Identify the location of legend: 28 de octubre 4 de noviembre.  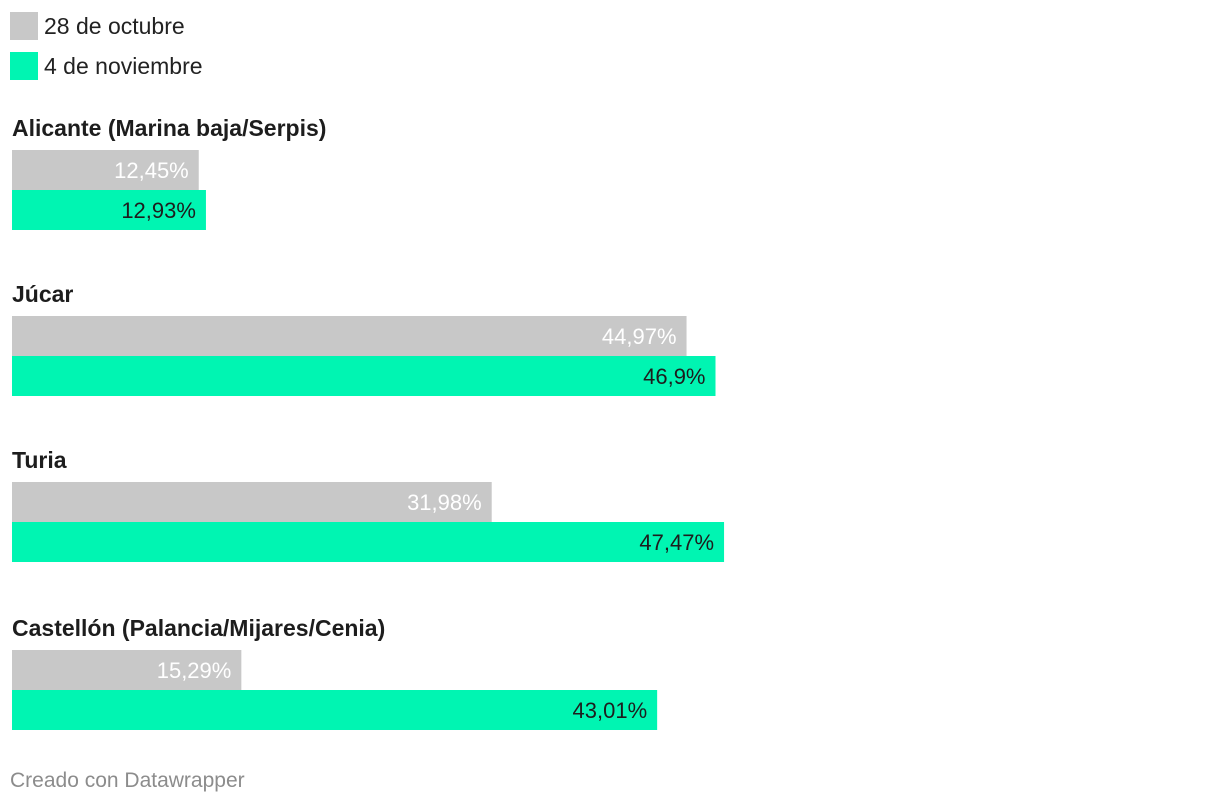
(106, 52).